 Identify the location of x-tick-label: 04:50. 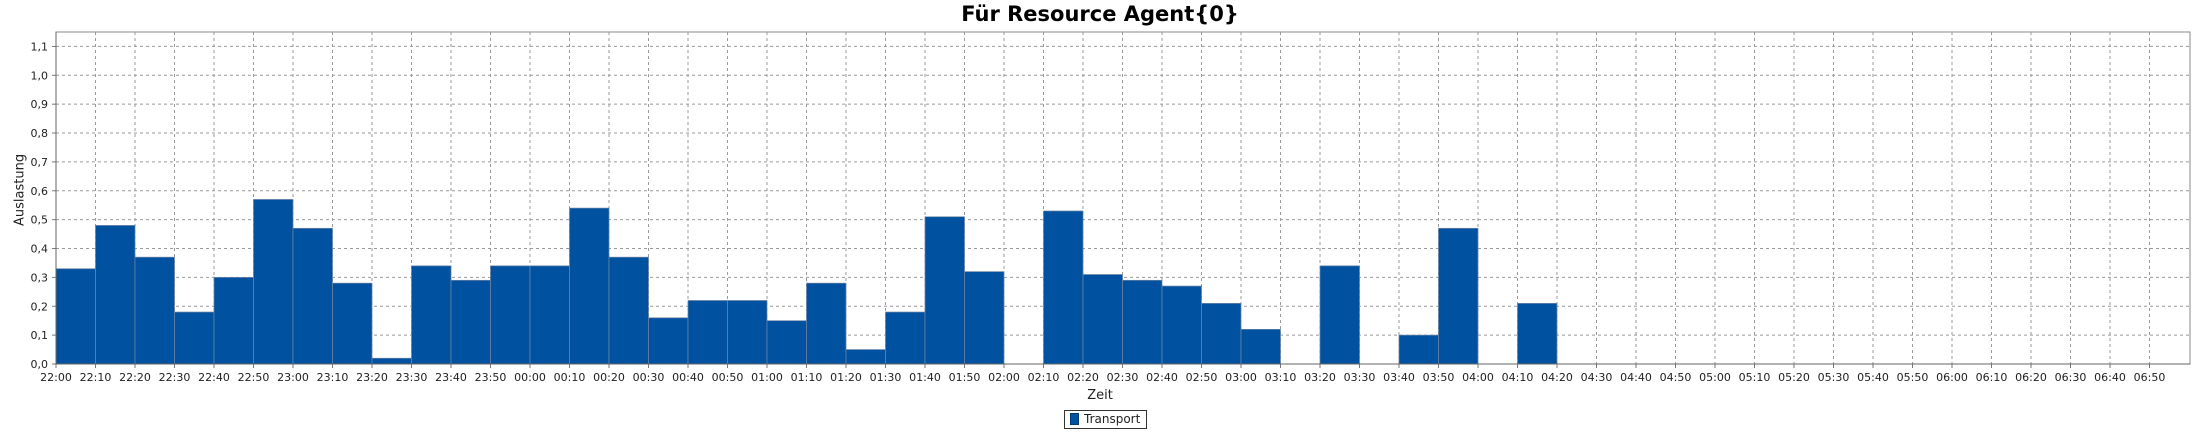
(1676, 377).